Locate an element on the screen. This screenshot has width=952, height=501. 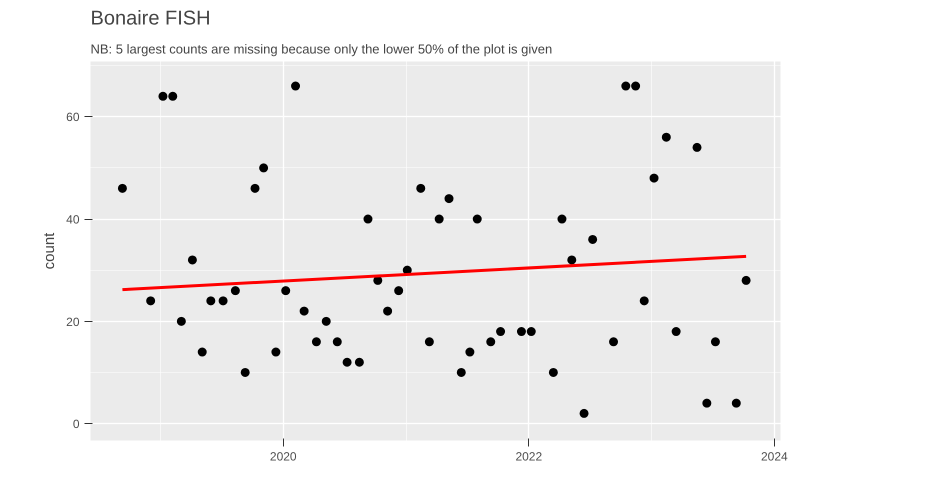
chart-subtitle: NB: 5 largest counts are missing because only the lower 50% of the plot is given is located at coordinates (321, 49).